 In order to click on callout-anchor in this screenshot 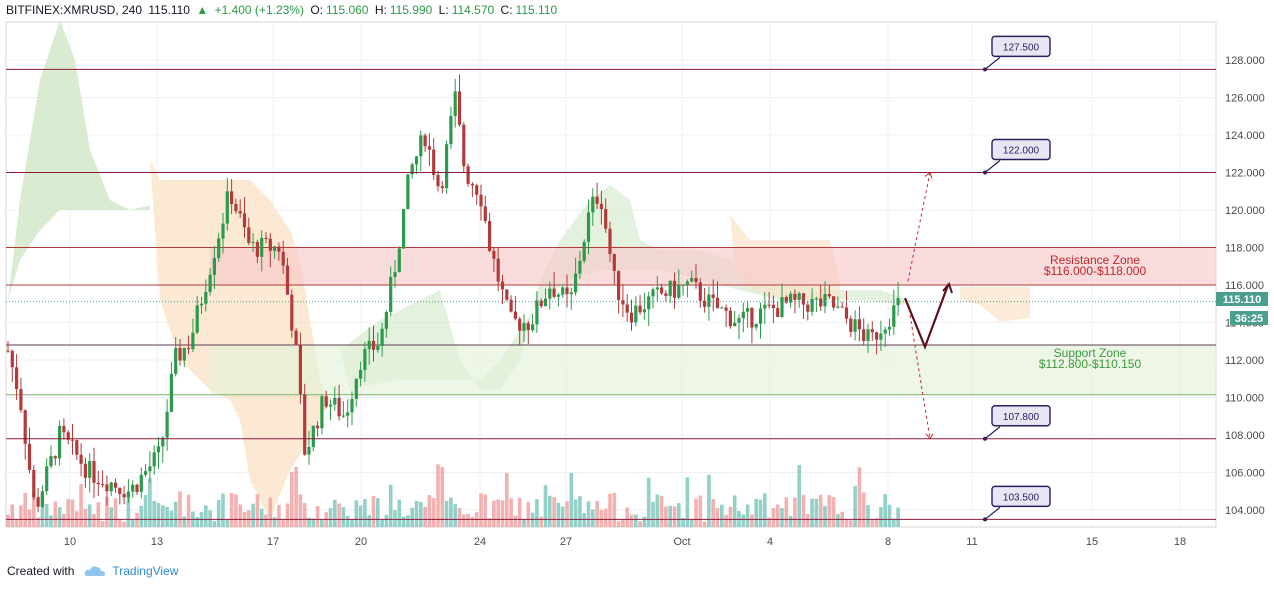, I will do `click(985, 438)`.